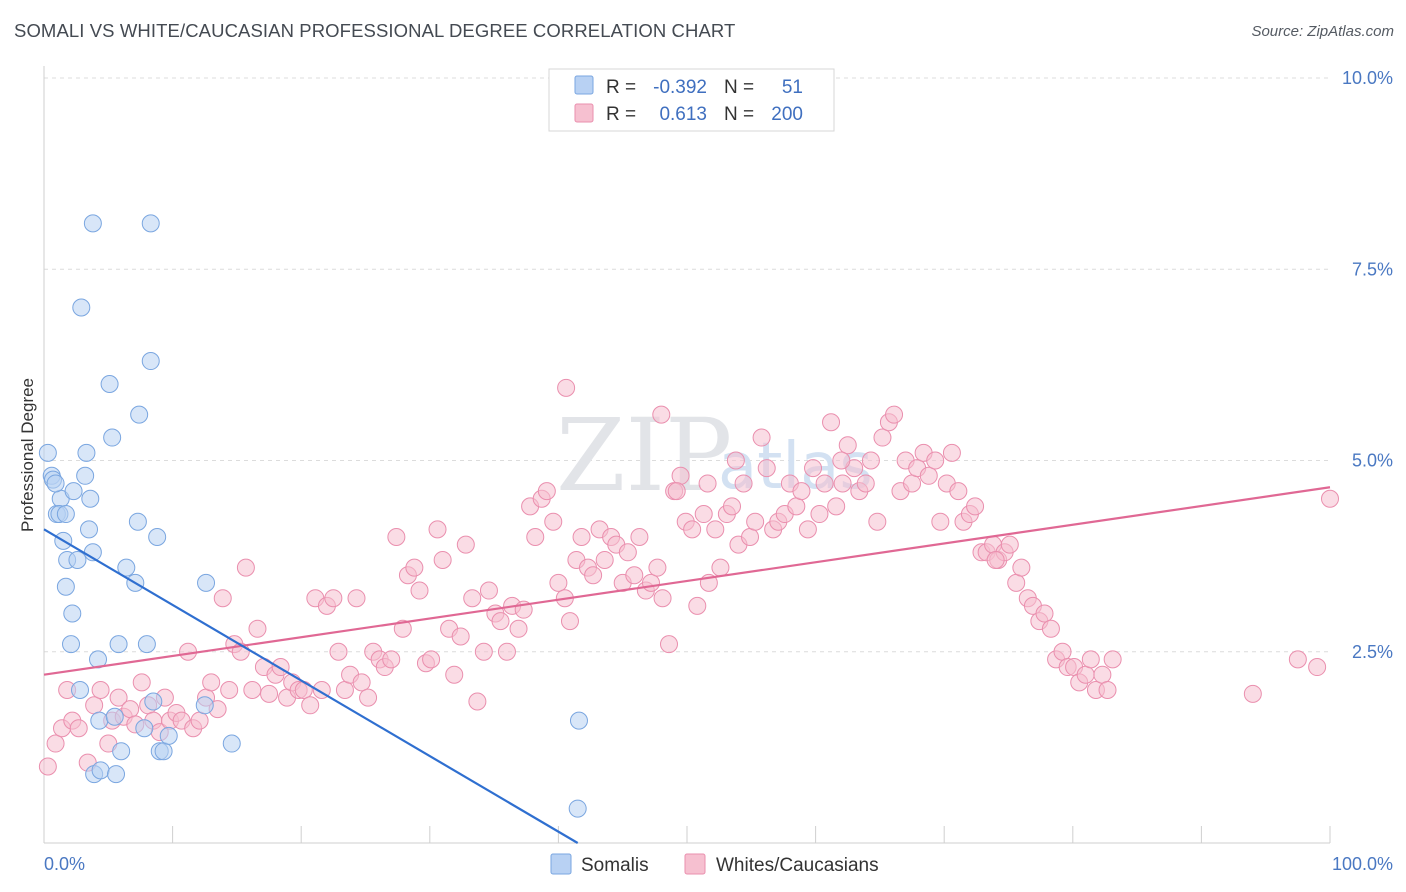 The width and height of the screenshot is (1406, 892). Describe the element at coordinates (1372, 461) in the screenshot. I see `y-tick-label-1: 5.0%` at that location.